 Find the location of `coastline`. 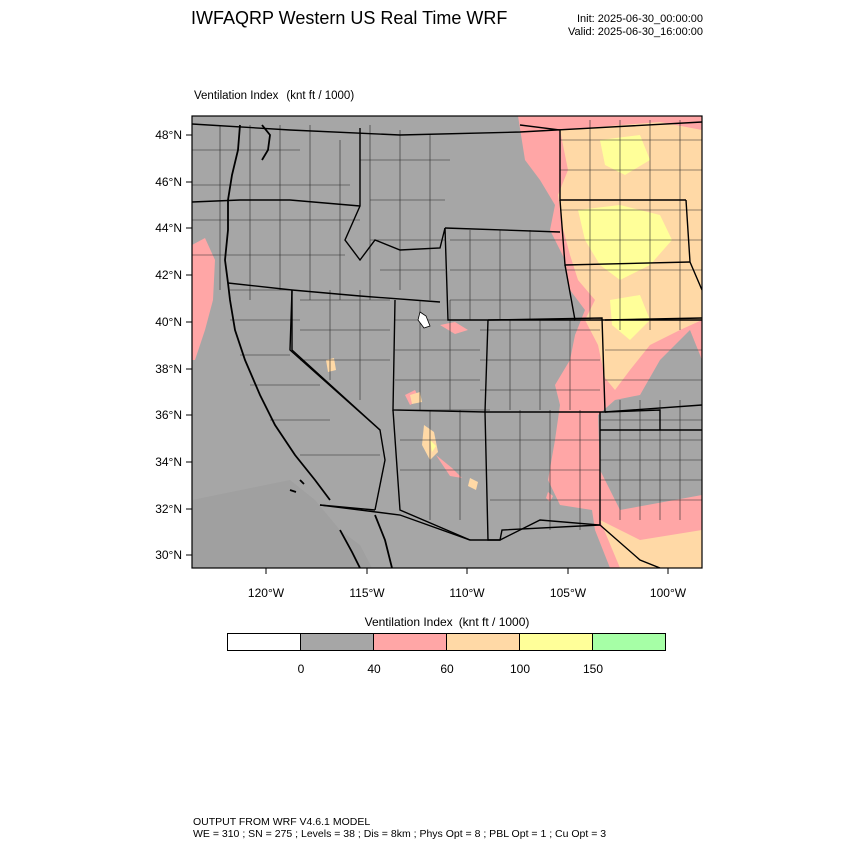

coastline is located at coordinates (308, 346).